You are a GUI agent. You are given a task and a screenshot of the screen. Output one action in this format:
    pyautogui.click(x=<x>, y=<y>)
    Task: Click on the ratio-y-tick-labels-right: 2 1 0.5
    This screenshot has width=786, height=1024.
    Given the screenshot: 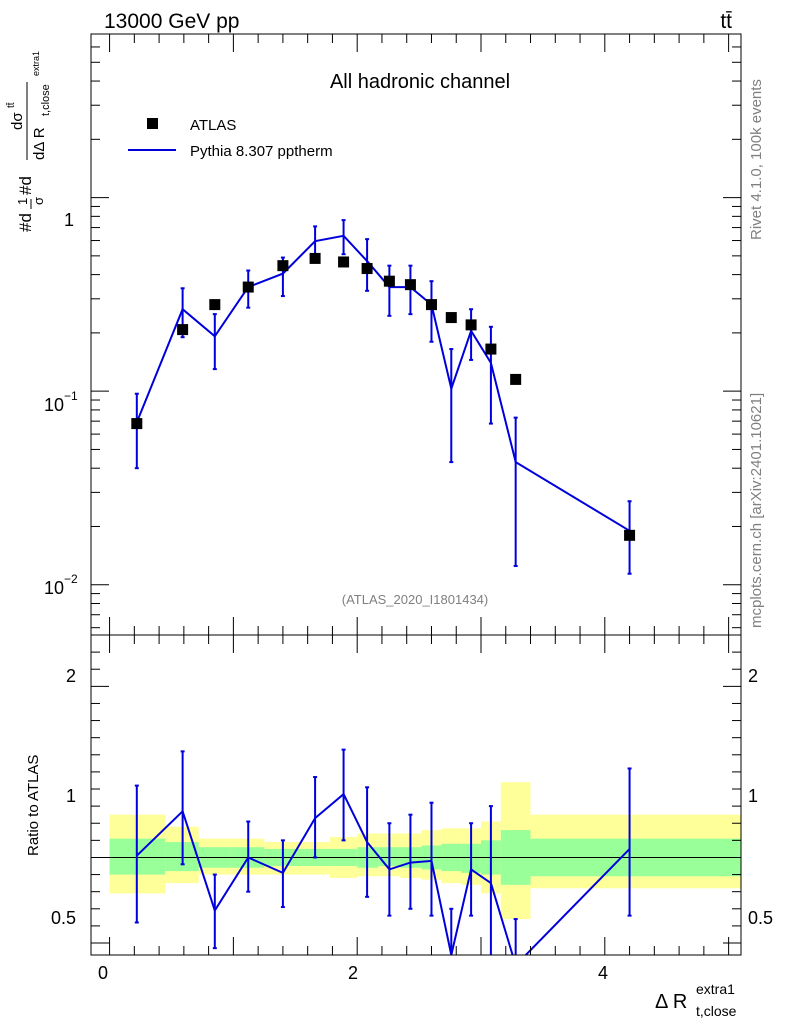 What is the action you would take?
    pyautogui.click(x=760, y=797)
    